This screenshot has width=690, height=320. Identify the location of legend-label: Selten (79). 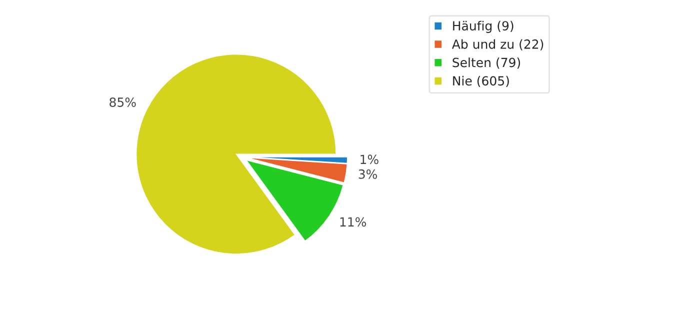
(486, 63).